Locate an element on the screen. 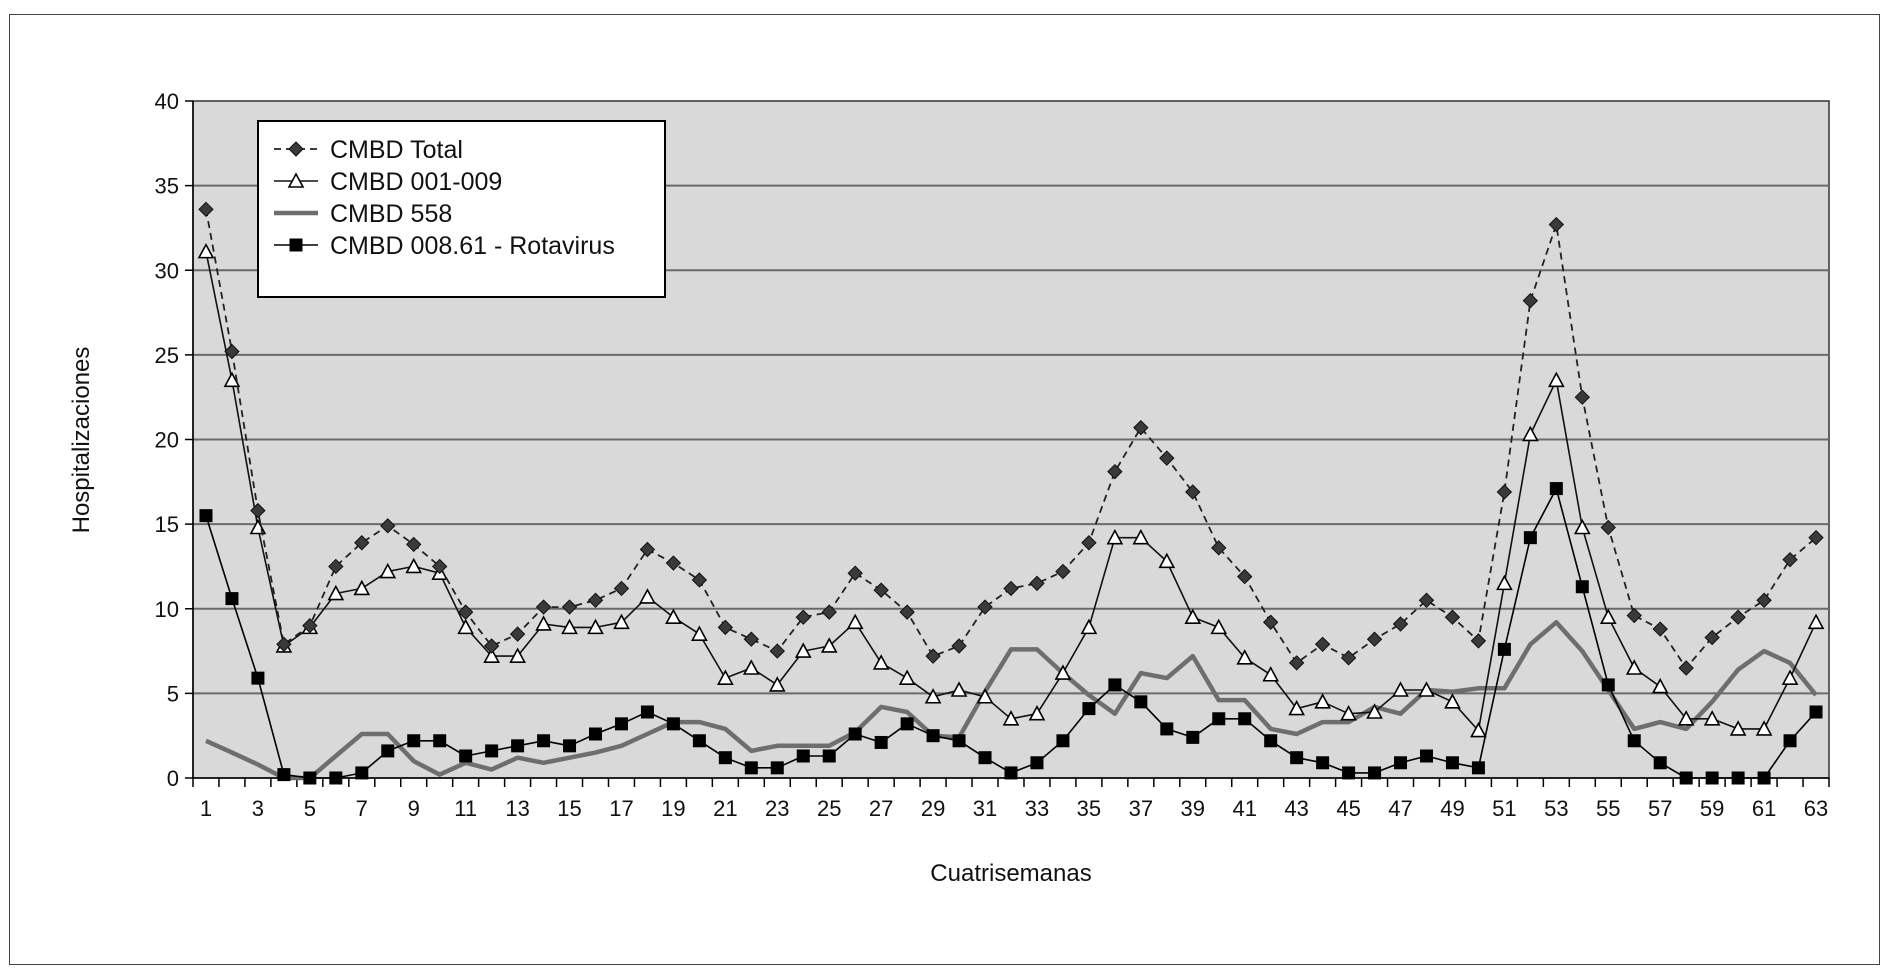 The height and width of the screenshot is (974, 1889). legend-entry: CMBD 001-009 is located at coordinates (388, 182).